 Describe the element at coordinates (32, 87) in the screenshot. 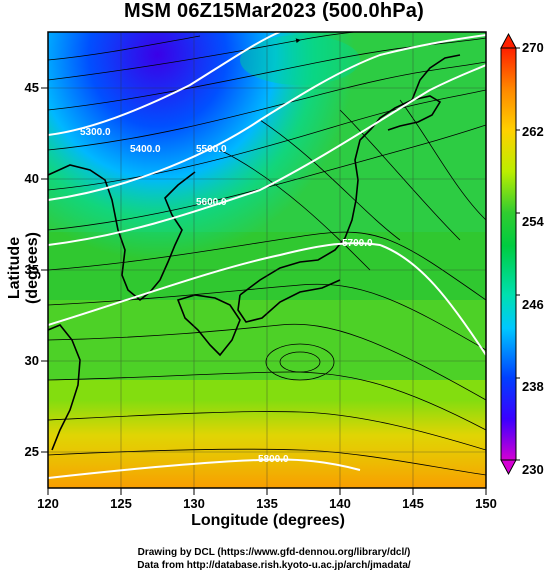

I see `y-tick-label: 45` at that location.